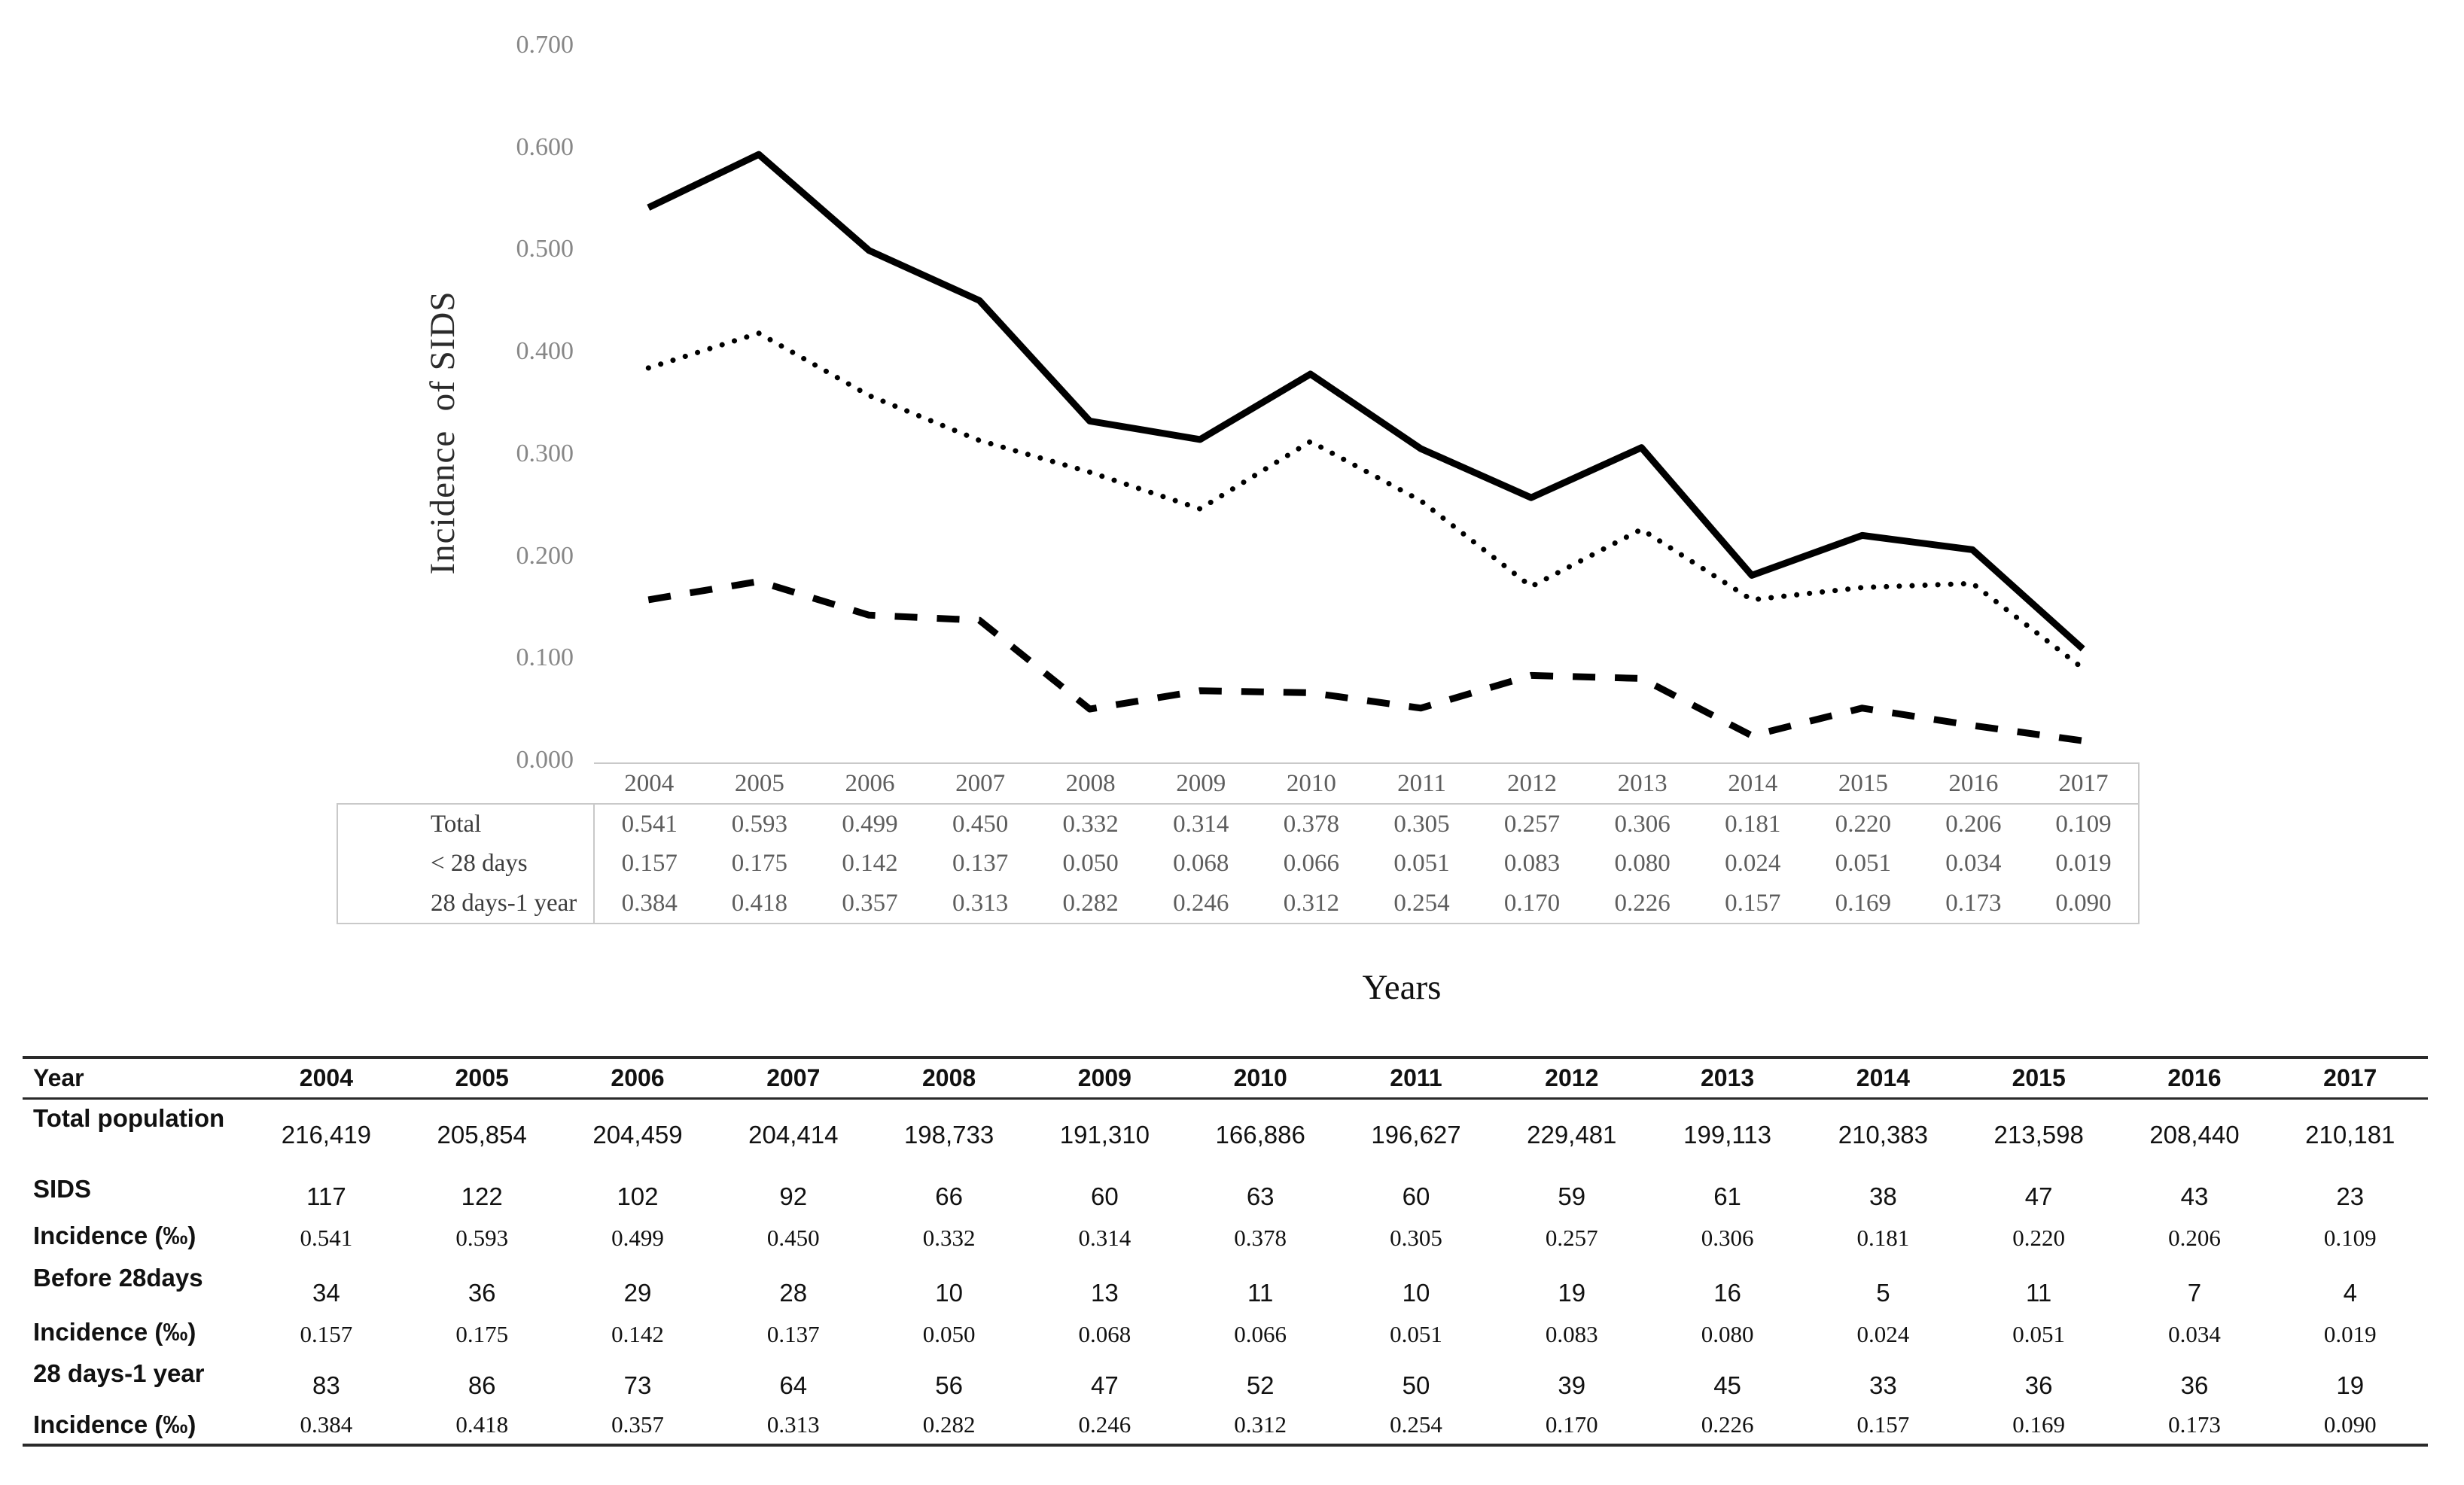  What do you see at coordinates (949, 1333) in the screenshot?
I see `stats-value-cell: 0.050` at bounding box center [949, 1333].